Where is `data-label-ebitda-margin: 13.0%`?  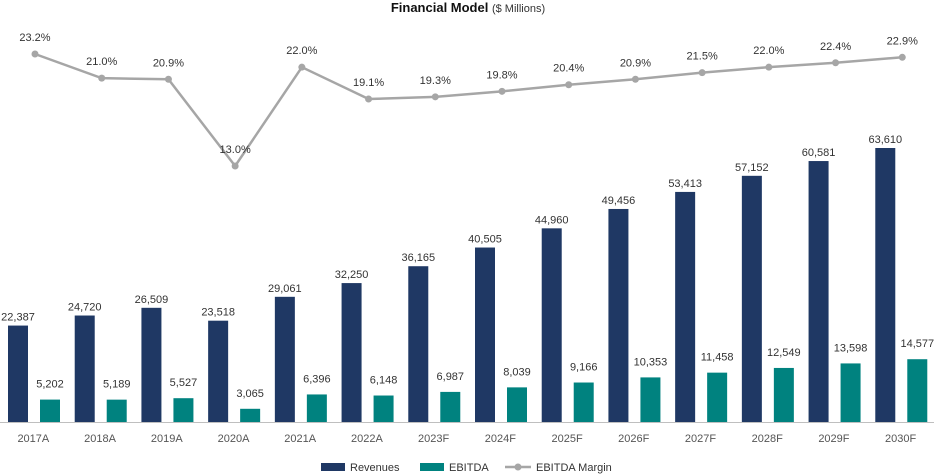
data-label-ebitda-margin: 13.0% is located at coordinates (235, 150).